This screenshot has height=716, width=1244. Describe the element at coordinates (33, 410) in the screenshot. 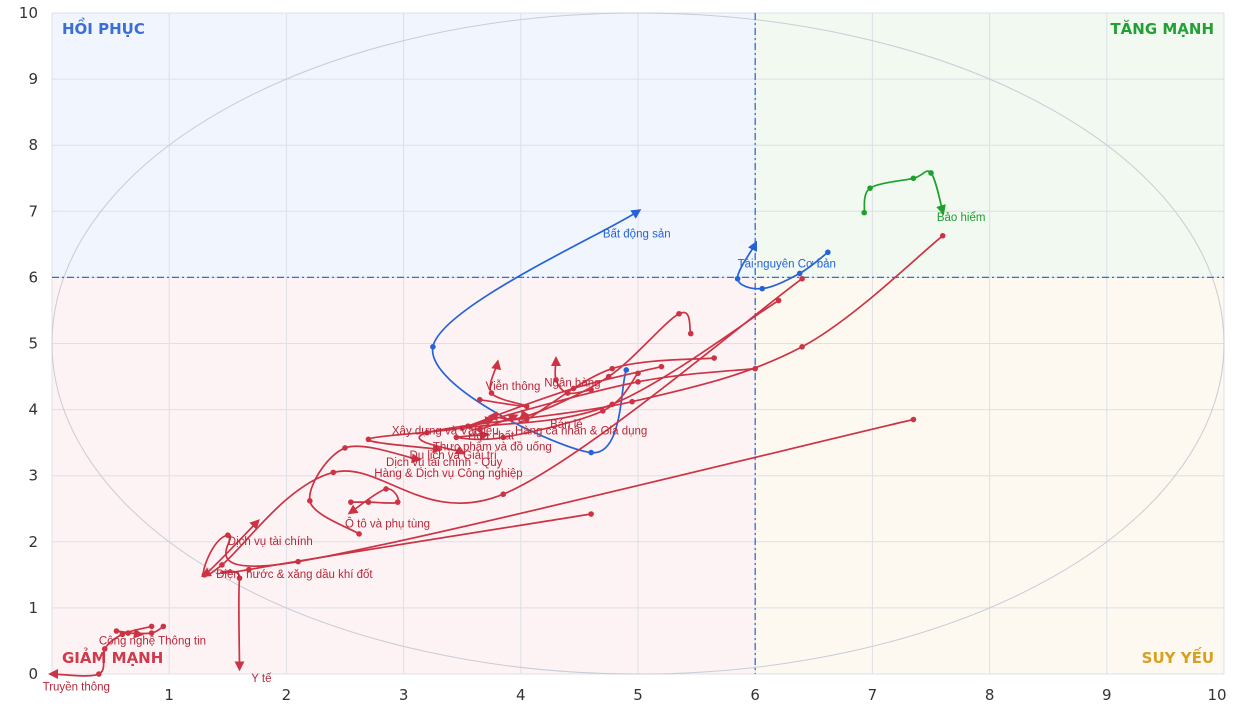

I see `y-tick-label: 4` at that location.